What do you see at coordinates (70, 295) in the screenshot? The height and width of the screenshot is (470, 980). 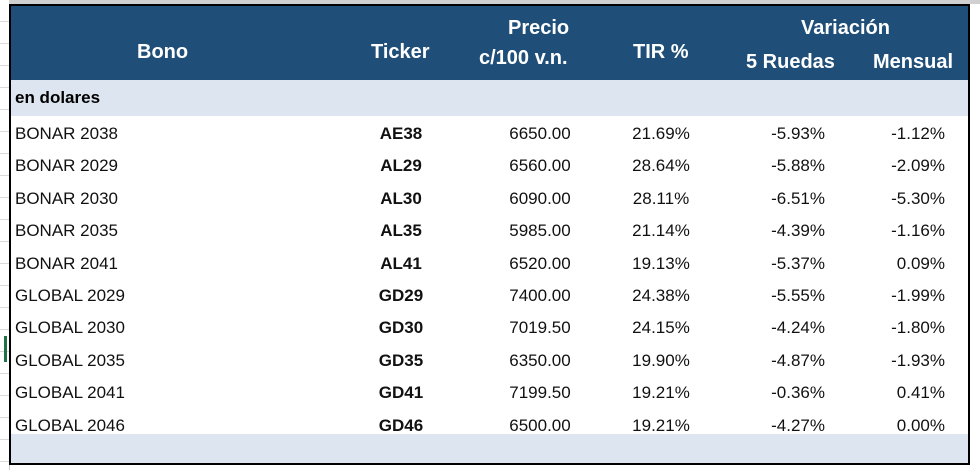 I see `bono-cell: GLOBAL 2029` at bounding box center [70, 295].